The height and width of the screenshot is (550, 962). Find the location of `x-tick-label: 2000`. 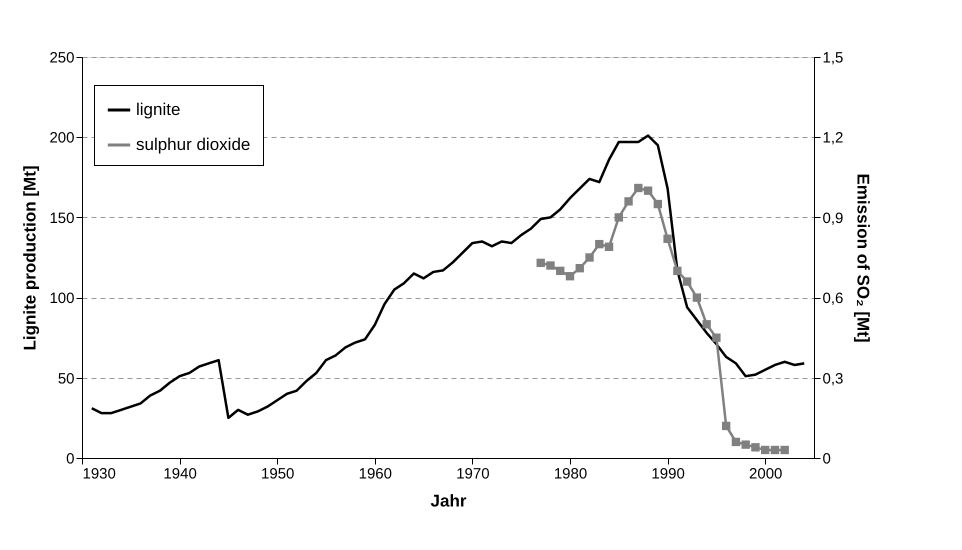

x-tick-label: 2000 is located at coordinates (765, 474).